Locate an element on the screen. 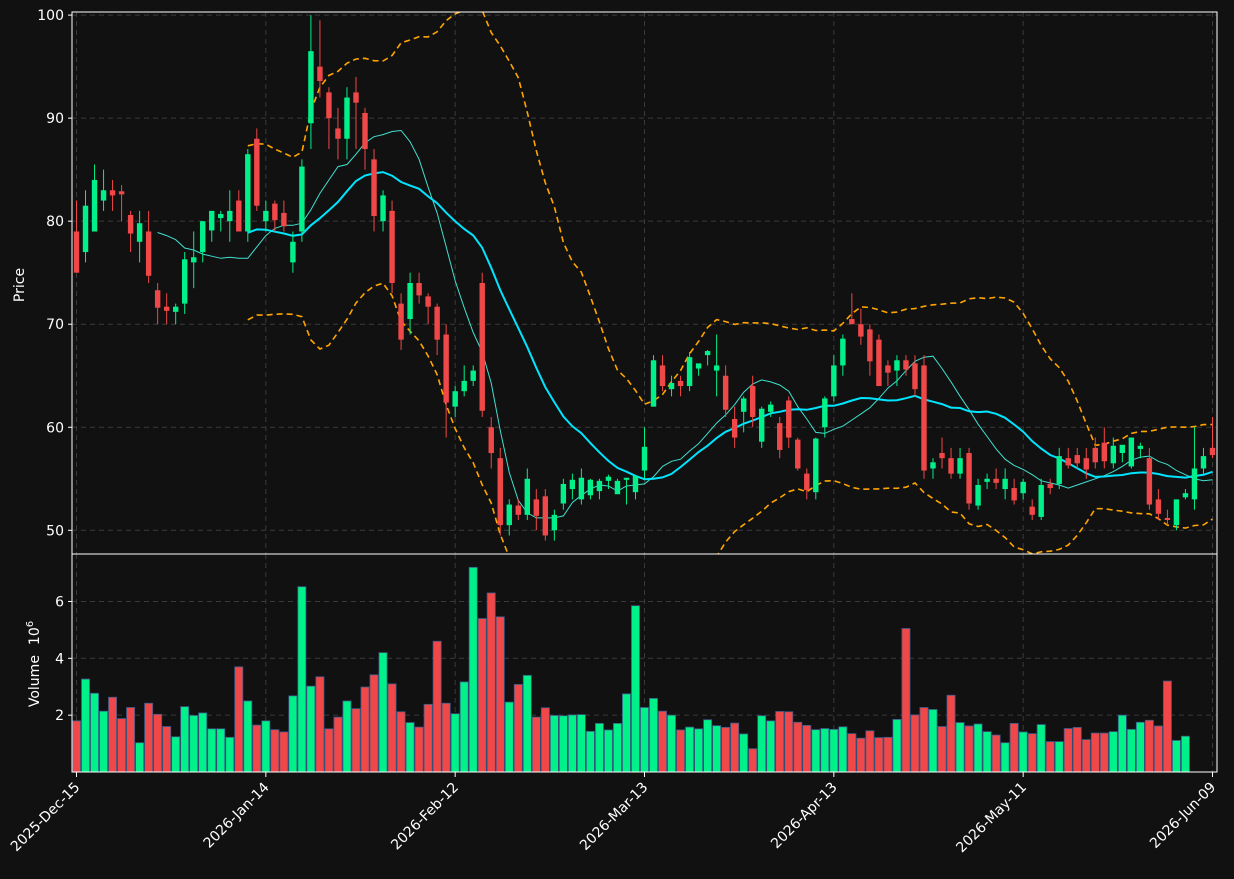 This screenshot has width=1234, height=879. price-tick-label: 80 is located at coordinates (55, 222).